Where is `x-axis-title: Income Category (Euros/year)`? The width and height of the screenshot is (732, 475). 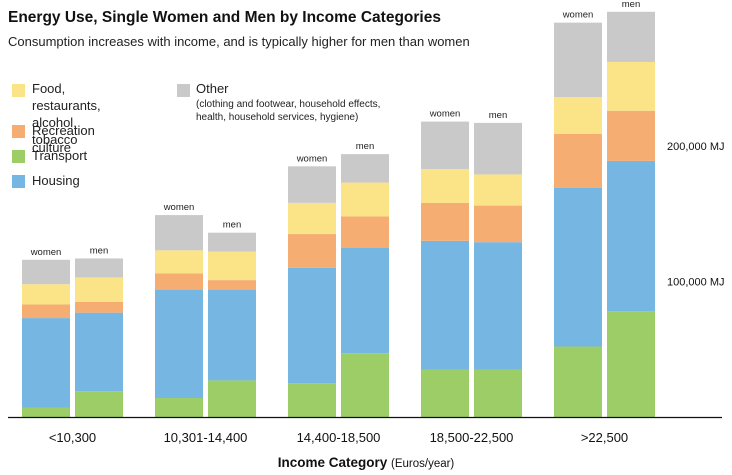 x-axis-title: Income Category (Euros/year) is located at coordinates (366, 462).